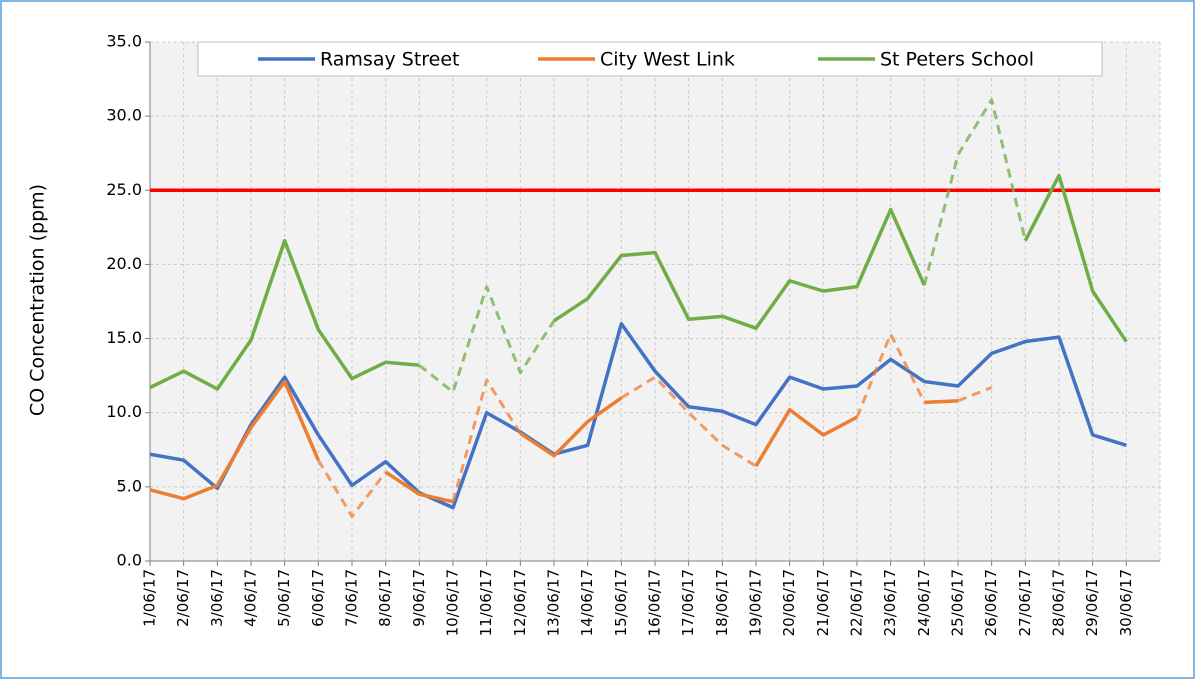 The image size is (1195, 679). Describe the element at coordinates (453, 602) in the screenshot. I see `x-tick-label: 10/06/17` at that location.